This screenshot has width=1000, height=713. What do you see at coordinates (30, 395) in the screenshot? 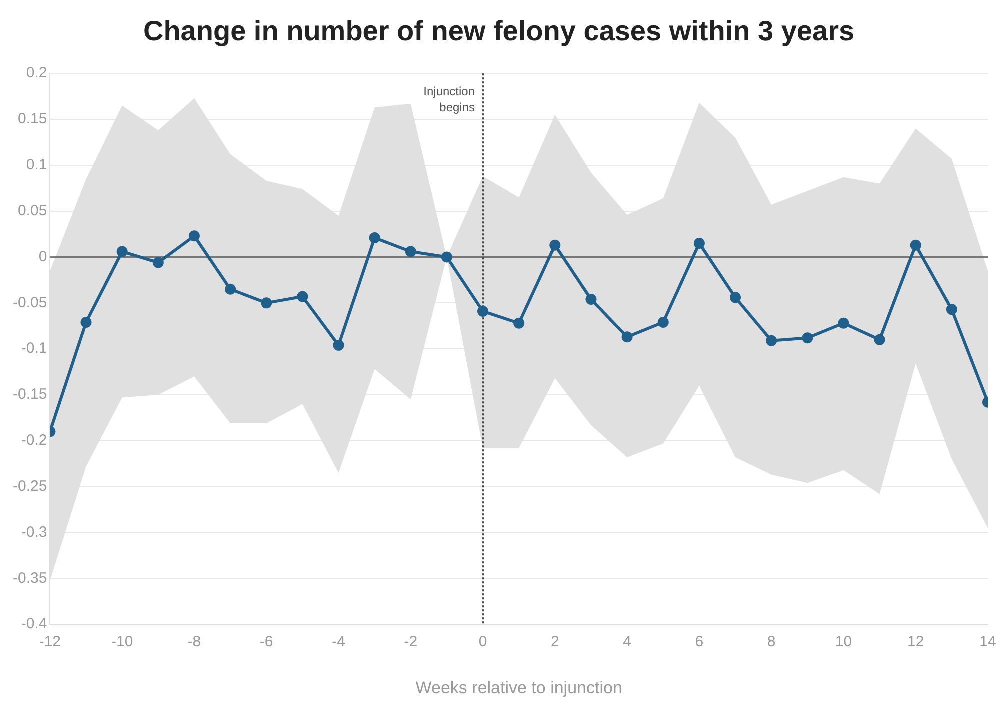
I see `y-tick-label: -0.15` at bounding box center [30, 395].